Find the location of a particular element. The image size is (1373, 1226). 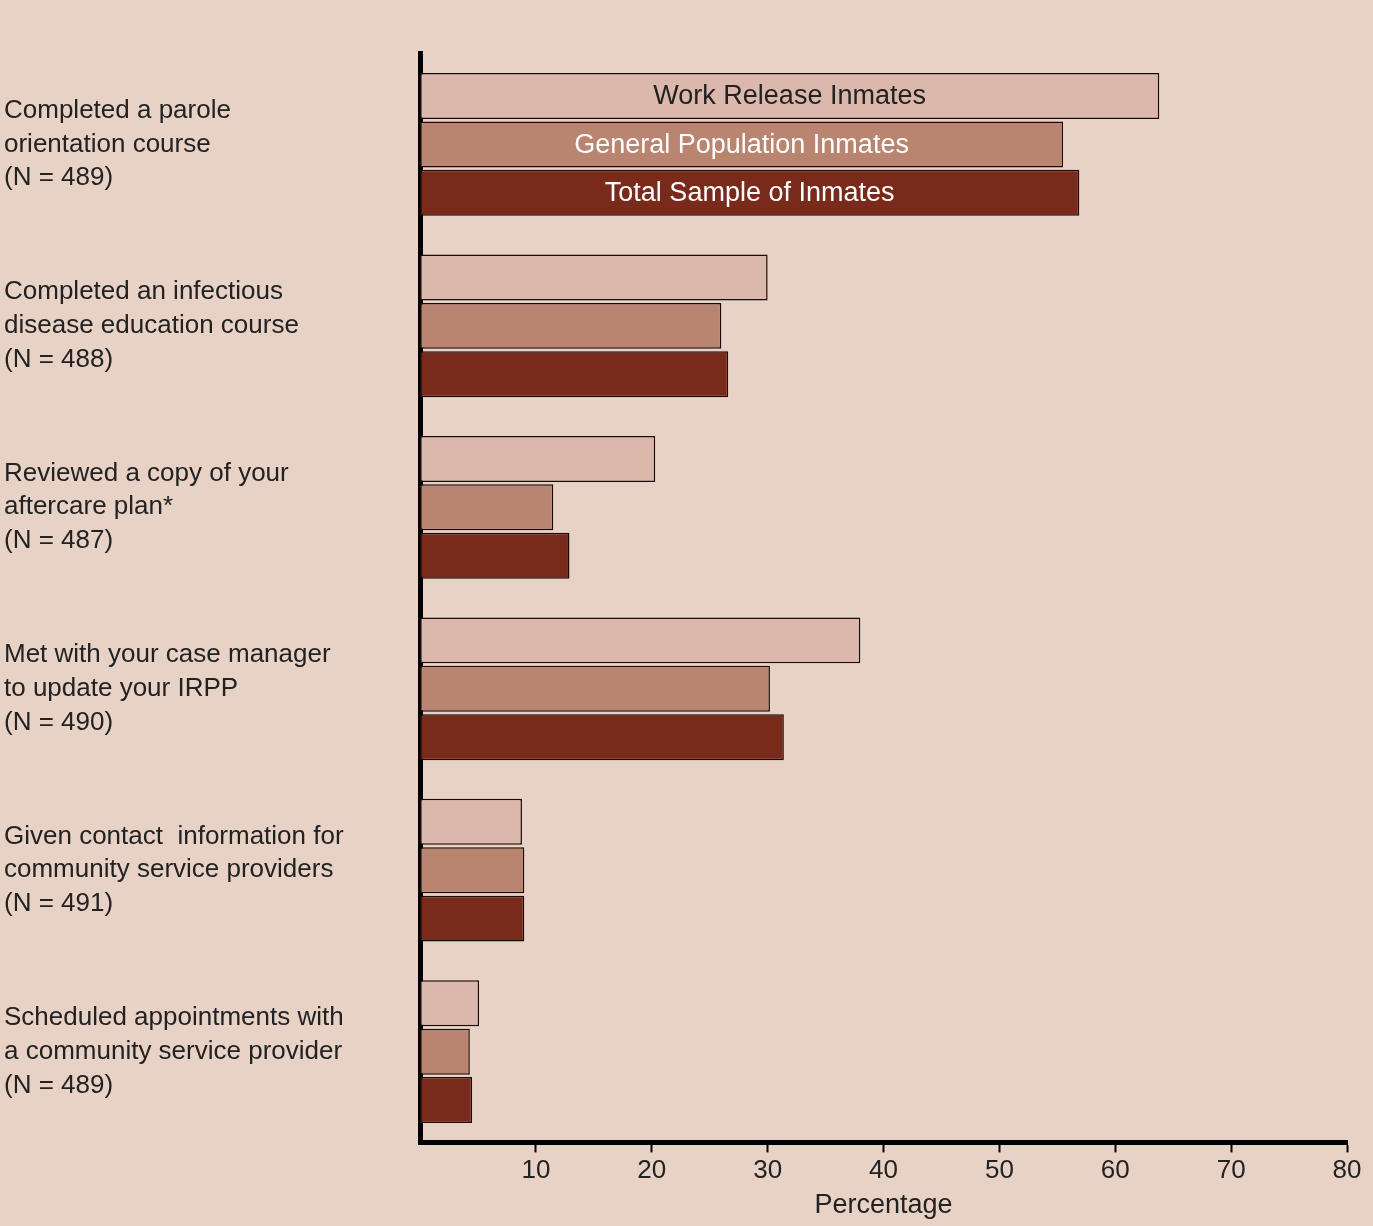

x-tick-label: 50 is located at coordinates (999, 1169).